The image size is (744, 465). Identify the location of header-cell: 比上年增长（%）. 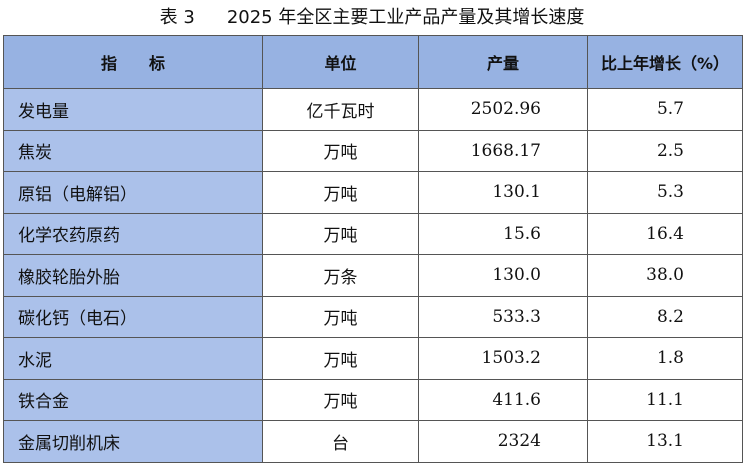
(665, 62).